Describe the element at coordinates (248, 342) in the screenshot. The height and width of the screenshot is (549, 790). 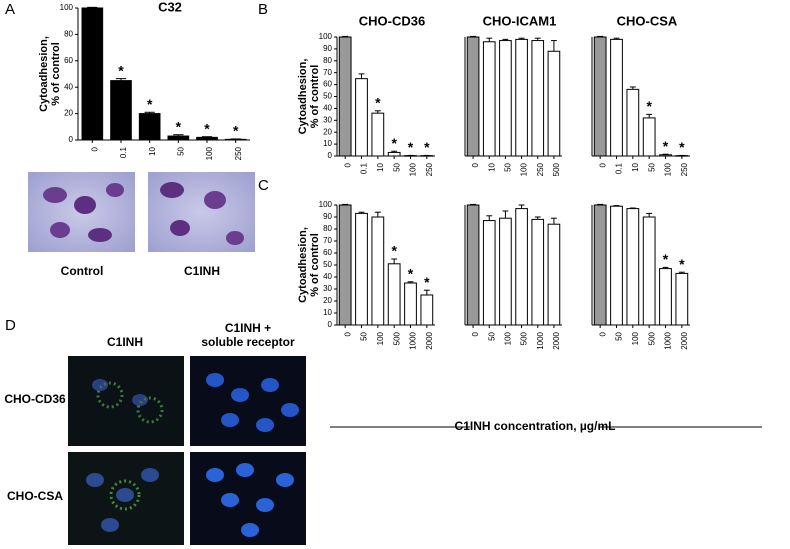
I see `column-label: soluble receptor` at that location.